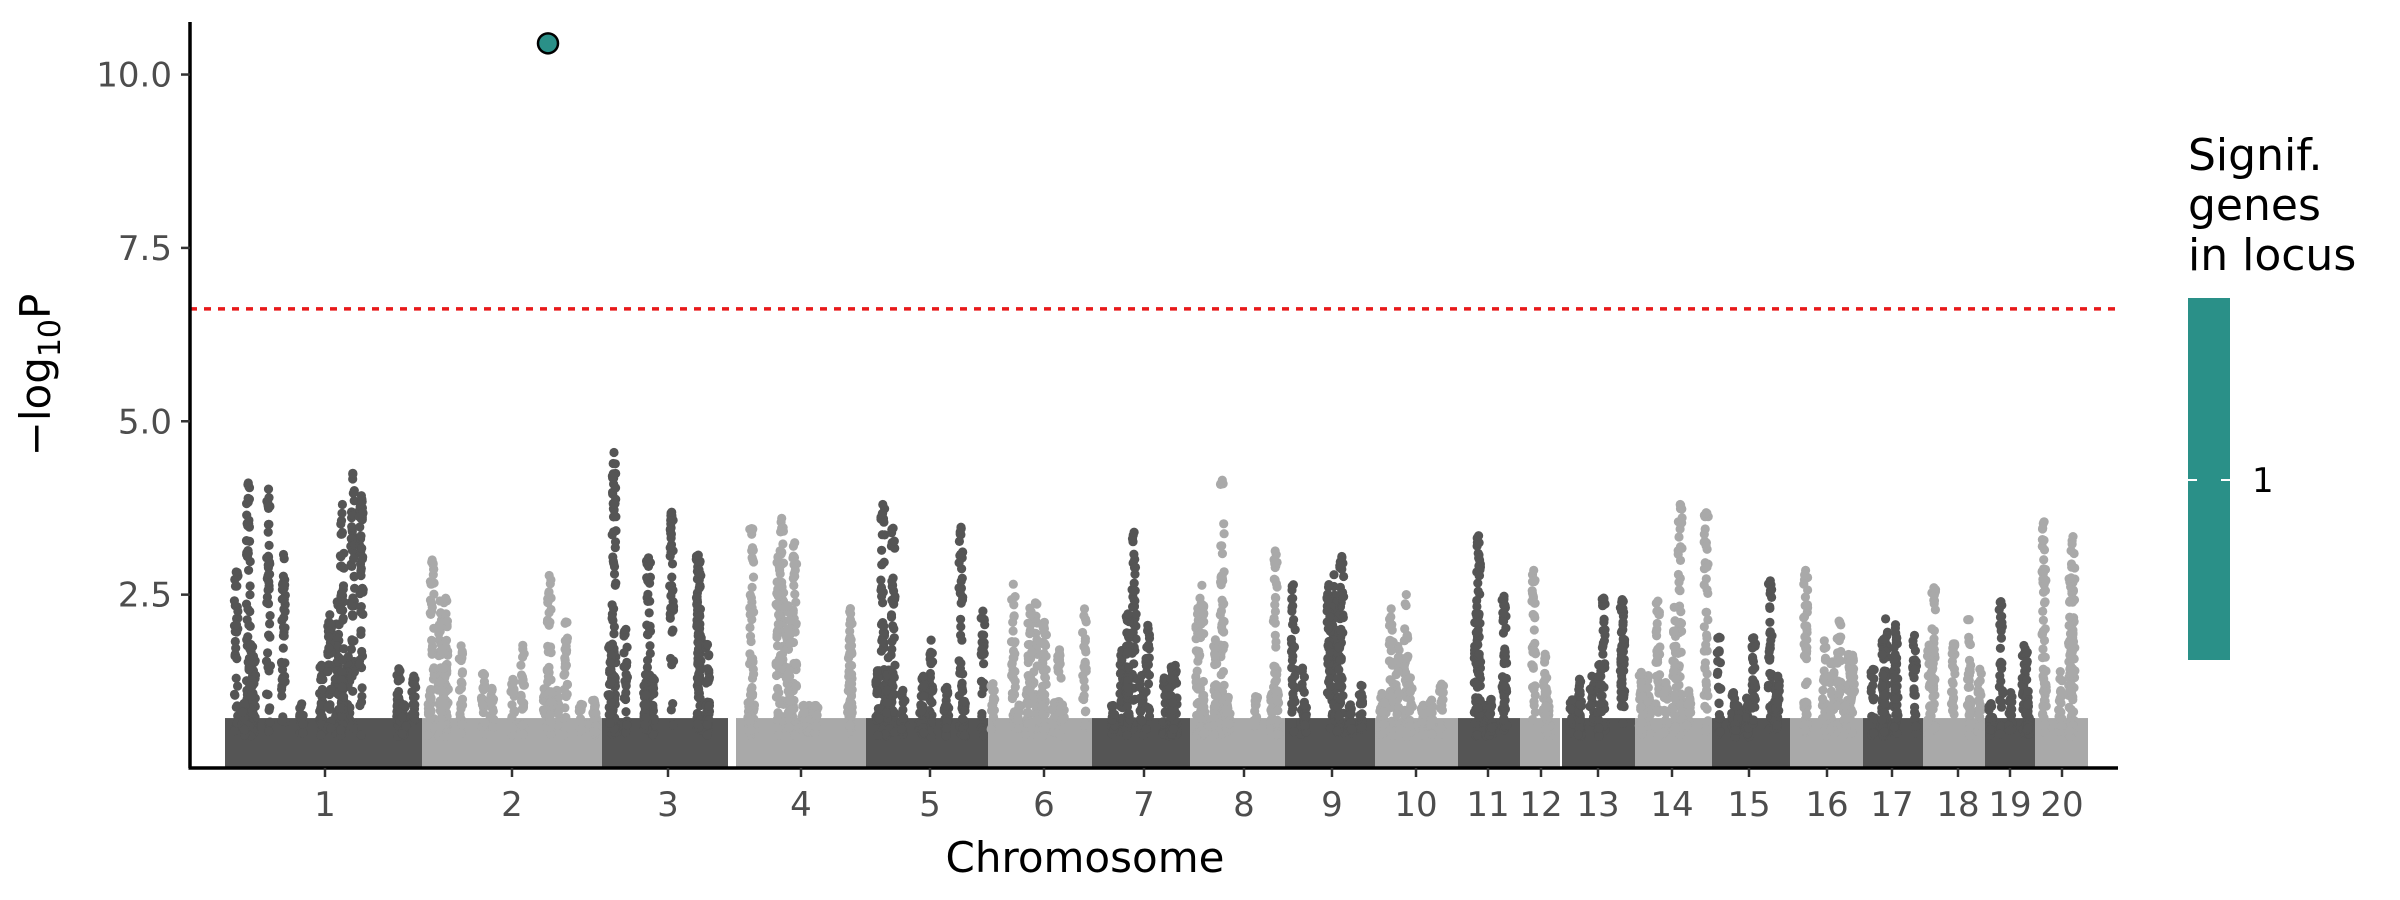  Describe the element at coordinates (1039, 673) in the screenshot. I see `chromosome-6-points` at that location.